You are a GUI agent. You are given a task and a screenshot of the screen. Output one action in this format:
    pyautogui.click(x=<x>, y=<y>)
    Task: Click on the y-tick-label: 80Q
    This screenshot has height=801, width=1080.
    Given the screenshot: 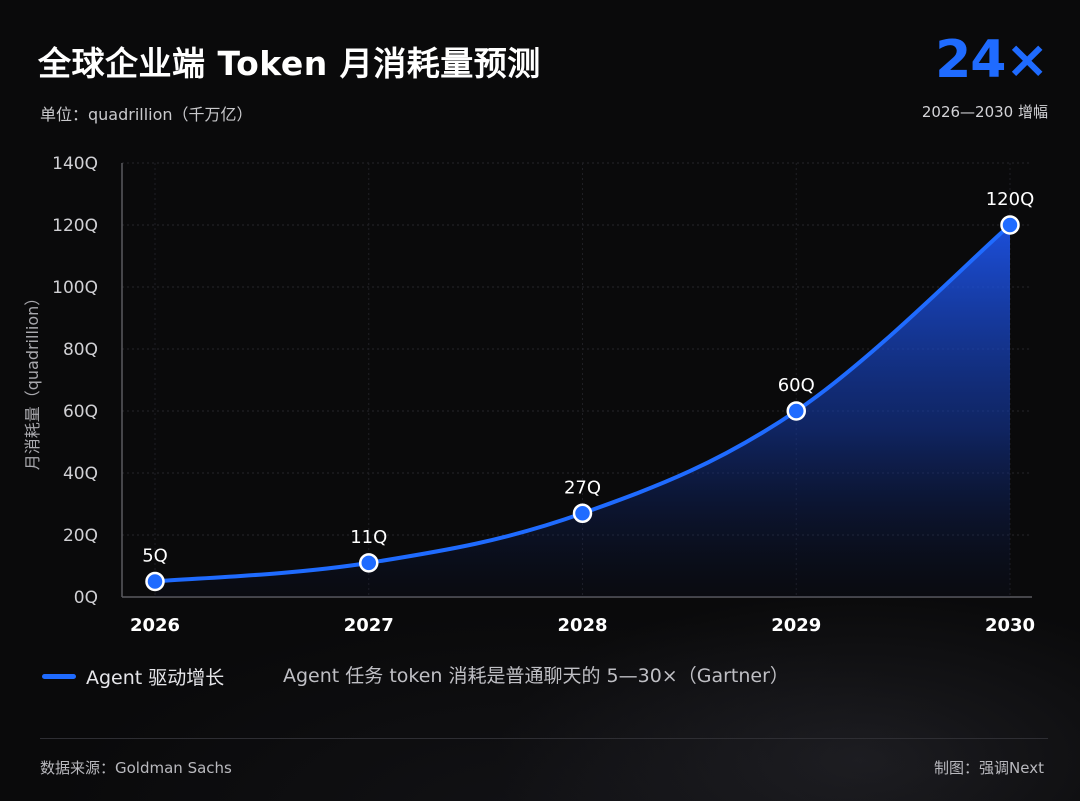 What is the action you would take?
    pyautogui.click(x=80, y=350)
    